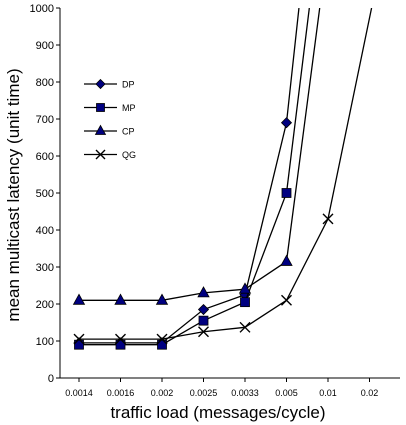 The width and height of the screenshot is (406, 425). What do you see at coordinates (129, 108) in the screenshot?
I see `legend-label: MP` at bounding box center [129, 108].